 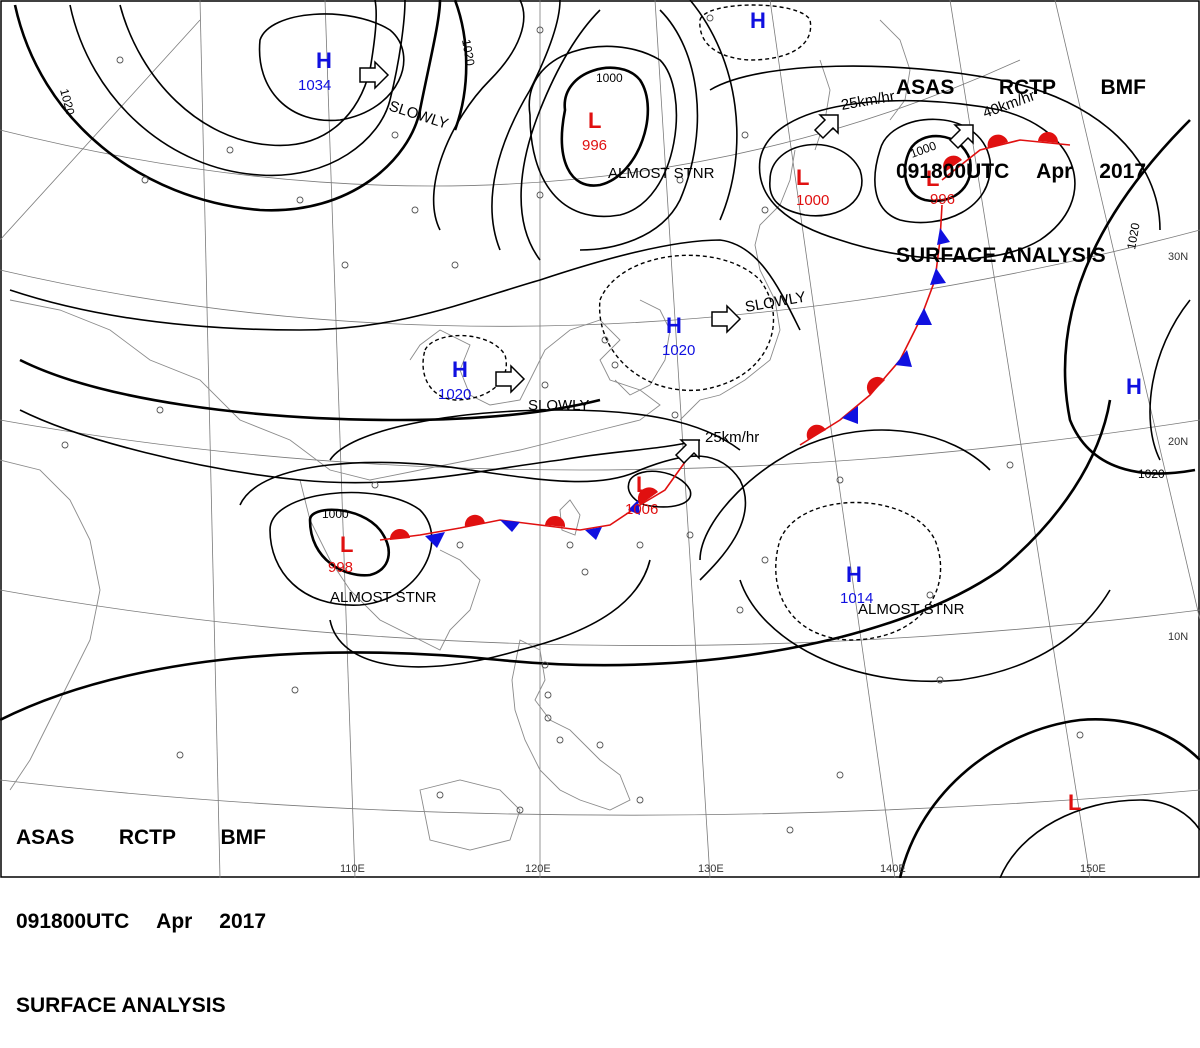 What do you see at coordinates (331, 67) in the screenshot?
I see `isobar-1032-high` at bounding box center [331, 67].